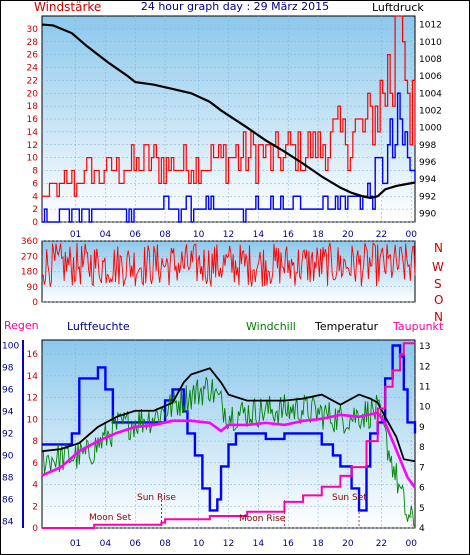  What do you see at coordinates (199, 544) in the screenshot?
I see `tick-hour-temp-10: 10` at bounding box center [199, 544].